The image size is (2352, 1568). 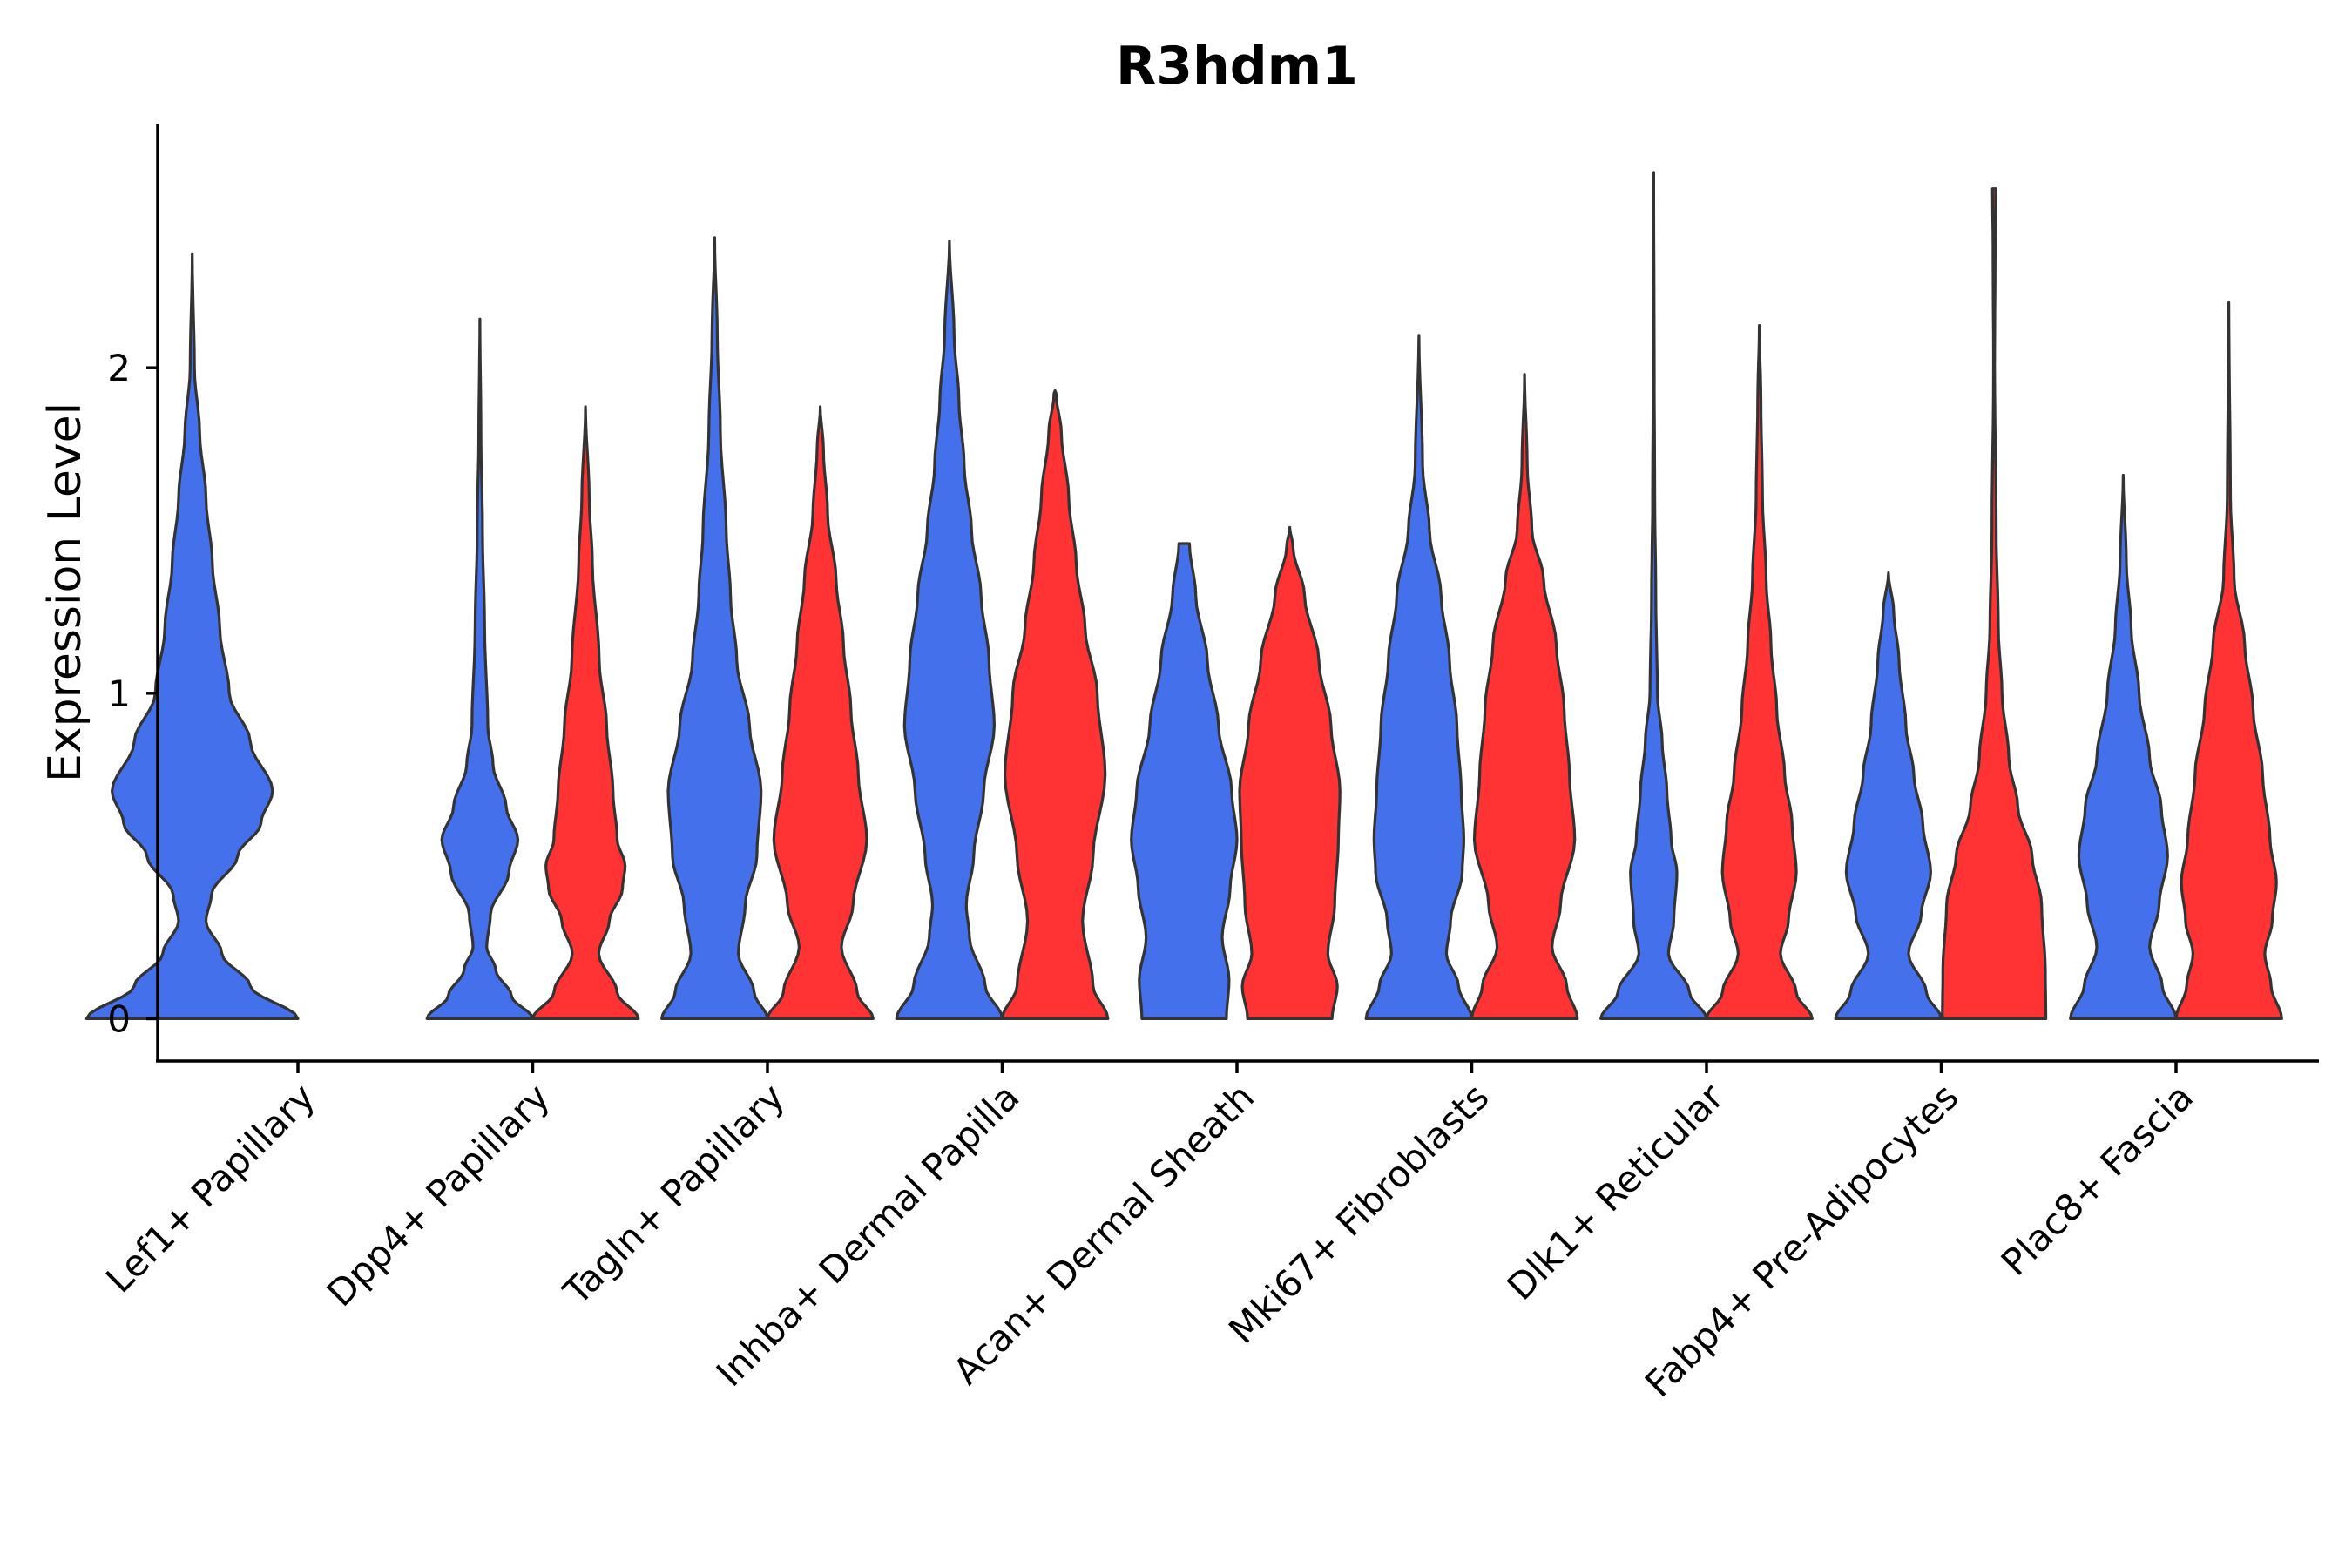 I want to click on violin-dlk1-reticular-left, so click(x=1654, y=595).